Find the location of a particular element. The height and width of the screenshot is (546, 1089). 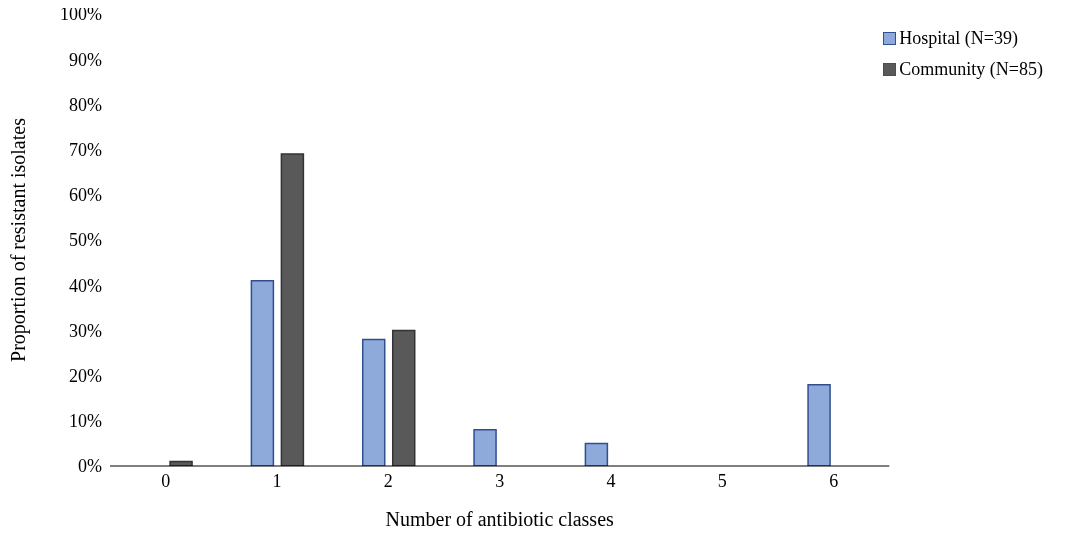

y-tick-label: 90% is located at coordinates (85, 59).